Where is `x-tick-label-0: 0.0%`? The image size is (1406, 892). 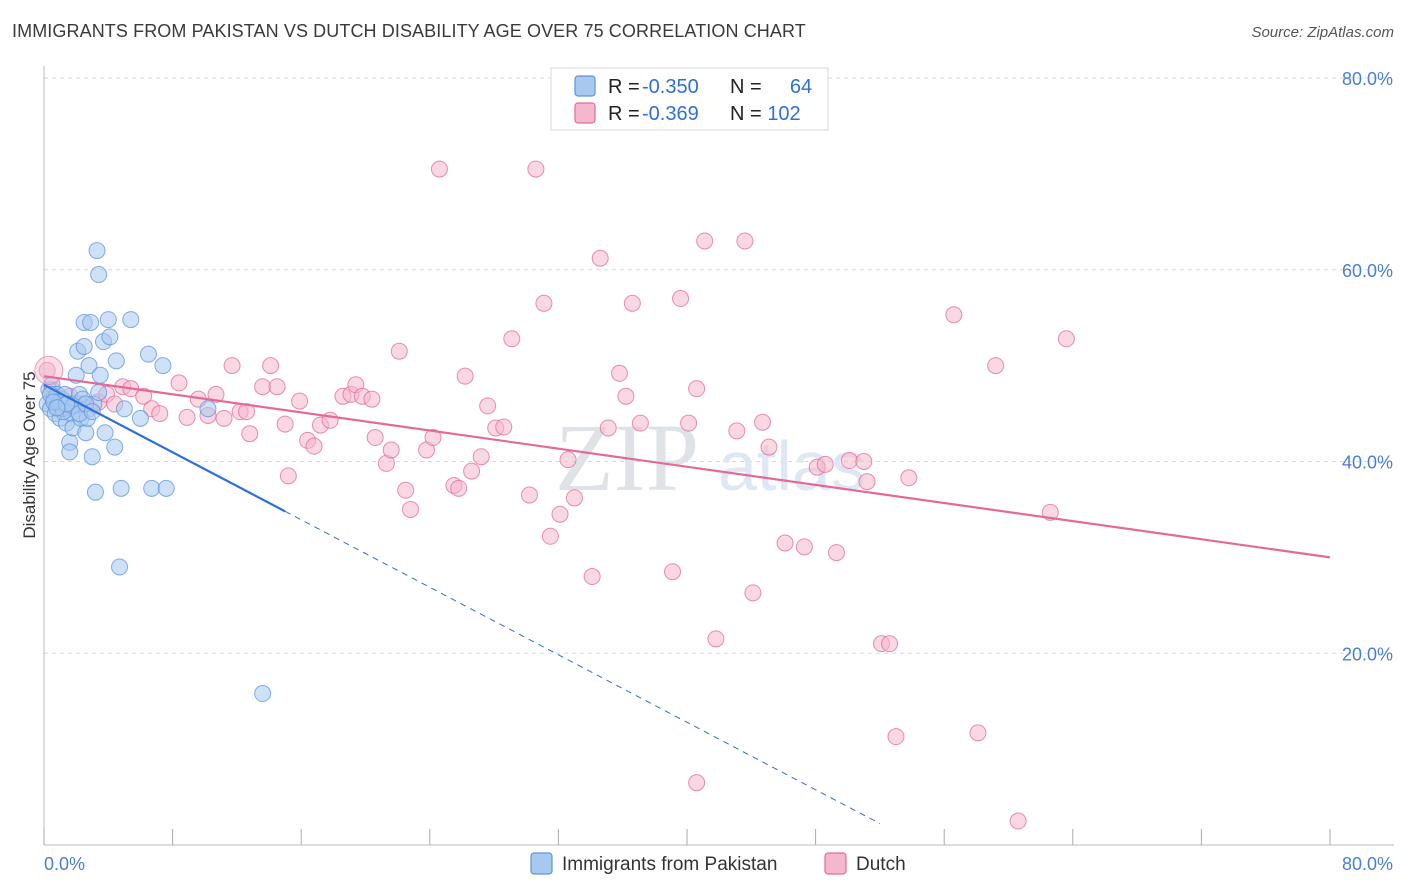
x-tick-label-0: 0.0% is located at coordinates (64, 864).